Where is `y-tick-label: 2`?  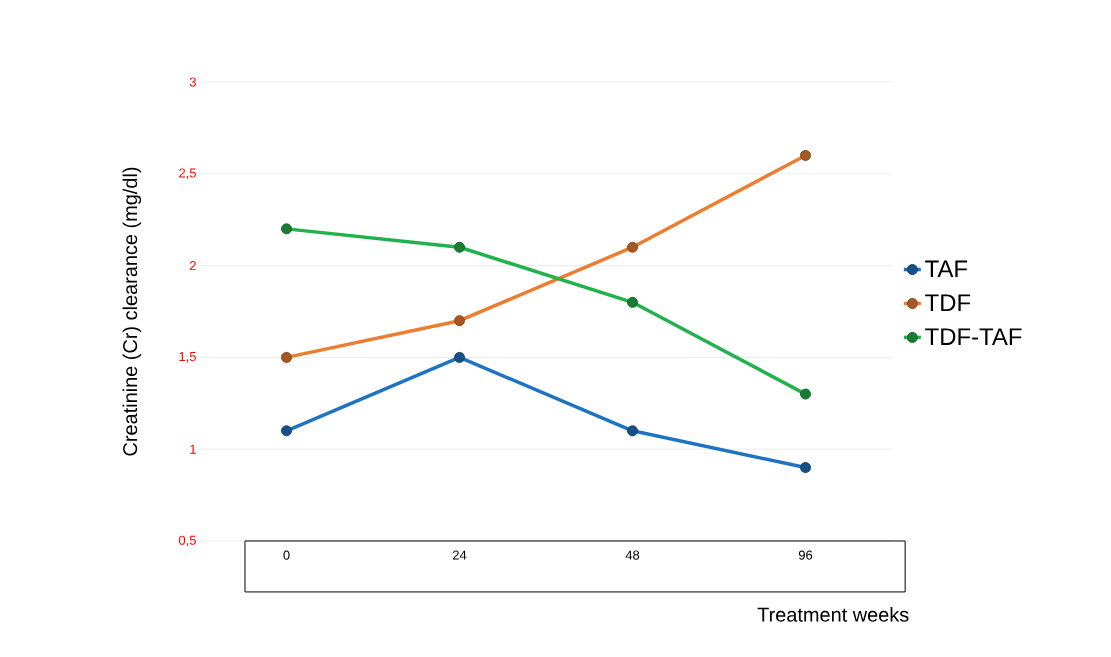 y-tick-label: 2 is located at coordinates (192, 266).